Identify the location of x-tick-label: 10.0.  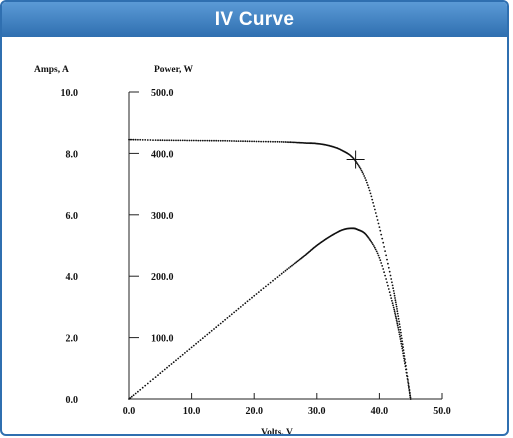
(192, 411).